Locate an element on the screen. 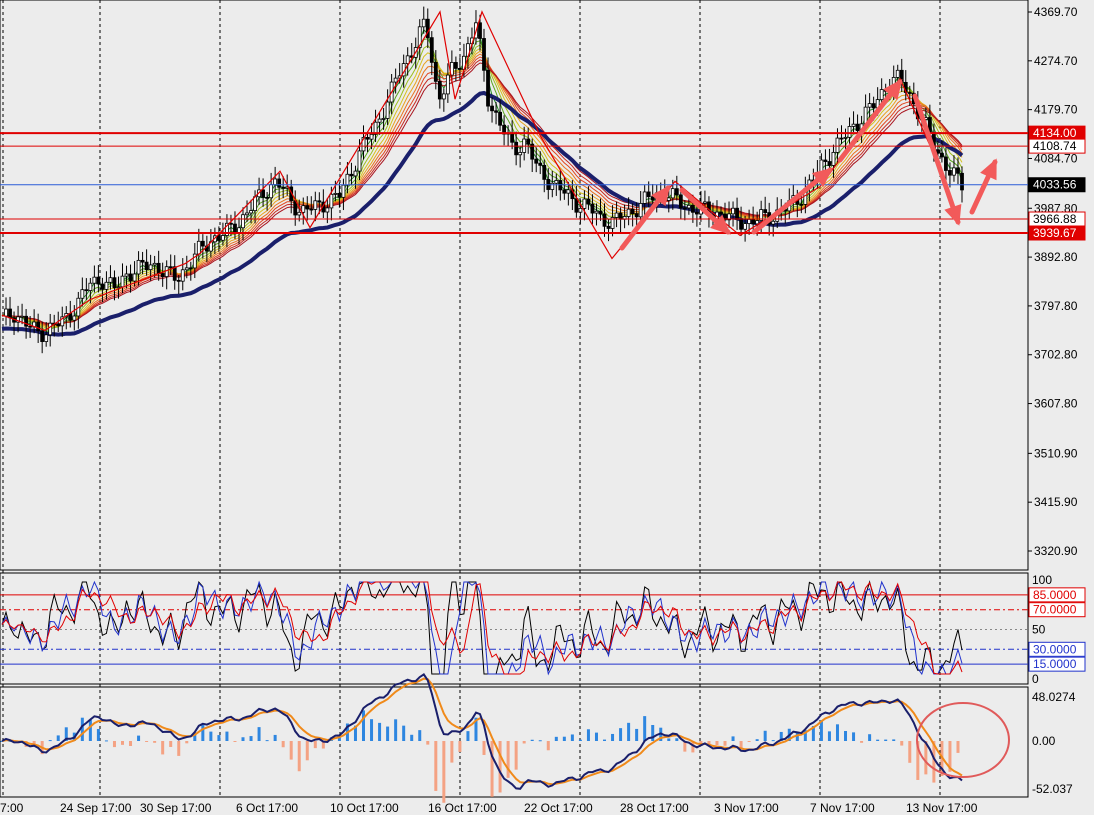 Image resolution: width=1094 pixels, height=815 pixels. x-tick-label: 13 Nov 17:00 is located at coordinates (942, 808).